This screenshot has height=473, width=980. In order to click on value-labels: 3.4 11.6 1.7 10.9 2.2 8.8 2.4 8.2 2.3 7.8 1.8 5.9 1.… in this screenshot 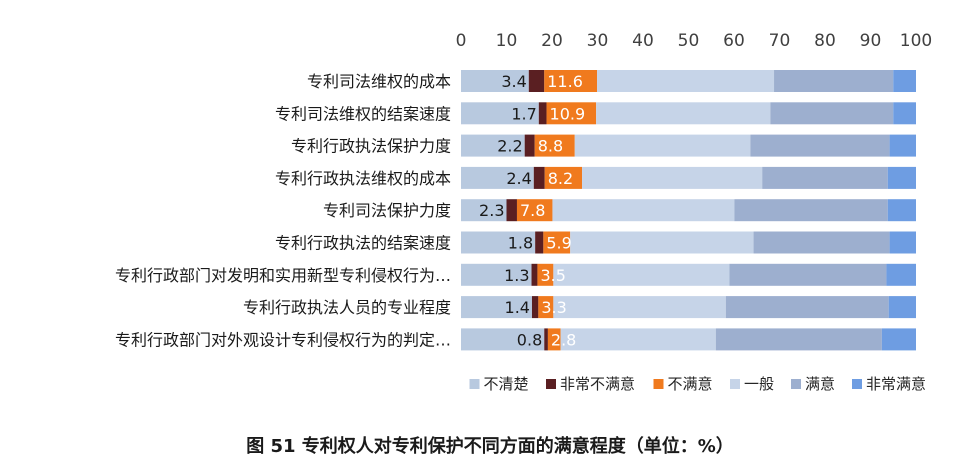, I will do `click(532, 210)`.